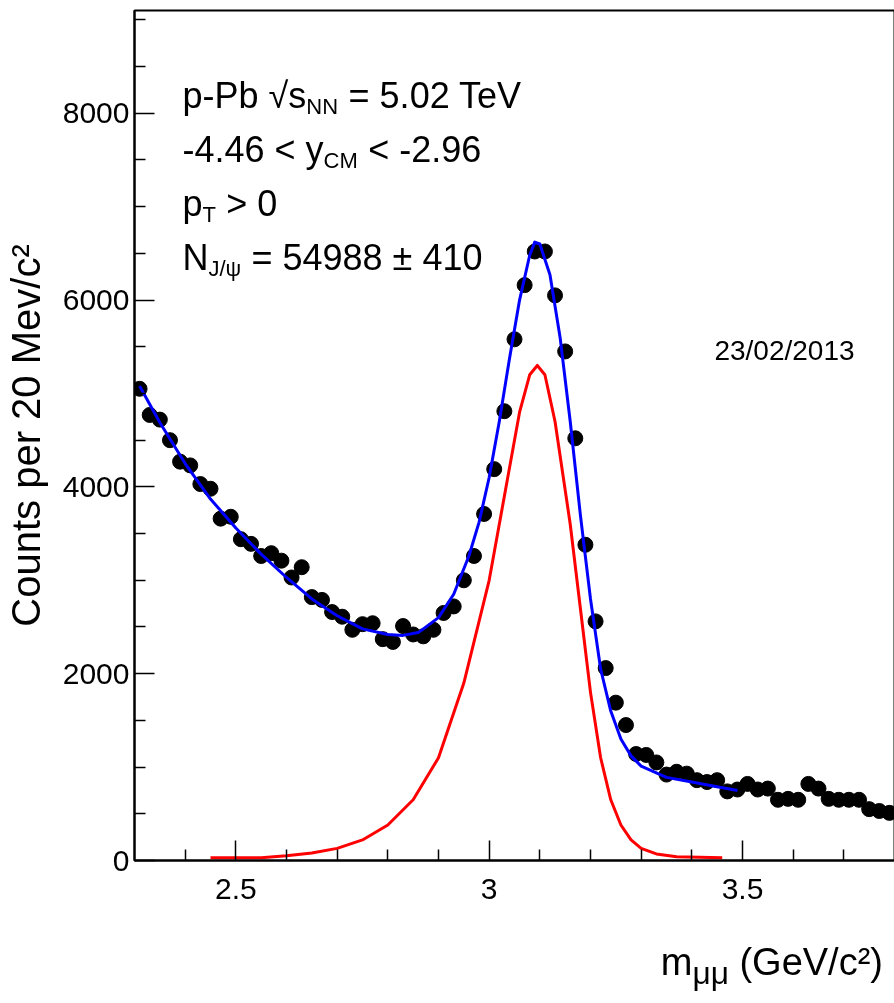 Image resolution: width=894 pixels, height=1003 pixels. I want to click on x-axis-title: m$_{μμ}$ (GeV/c²), so click(771, 966).